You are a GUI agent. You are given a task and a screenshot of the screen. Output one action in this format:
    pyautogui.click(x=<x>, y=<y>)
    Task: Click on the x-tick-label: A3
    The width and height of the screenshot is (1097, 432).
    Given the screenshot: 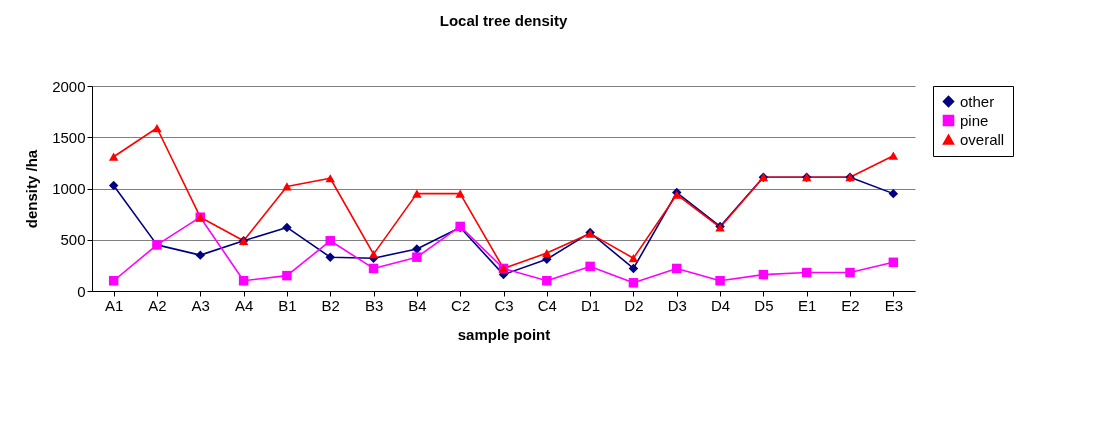 What is the action you would take?
    pyautogui.click(x=200, y=305)
    